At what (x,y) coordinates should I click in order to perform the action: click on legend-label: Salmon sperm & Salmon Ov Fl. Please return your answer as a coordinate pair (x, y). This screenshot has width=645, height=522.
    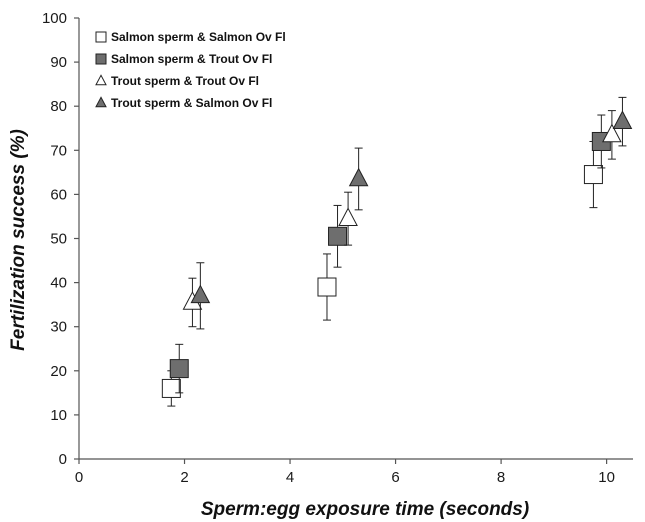
    Looking at the image, I should click on (198, 37).